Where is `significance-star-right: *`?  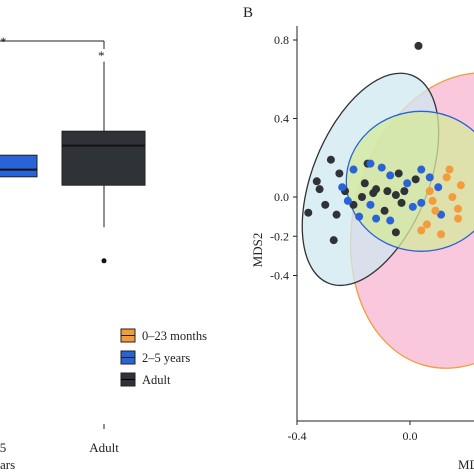
significance-star-right: * is located at coordinates (101, 55).